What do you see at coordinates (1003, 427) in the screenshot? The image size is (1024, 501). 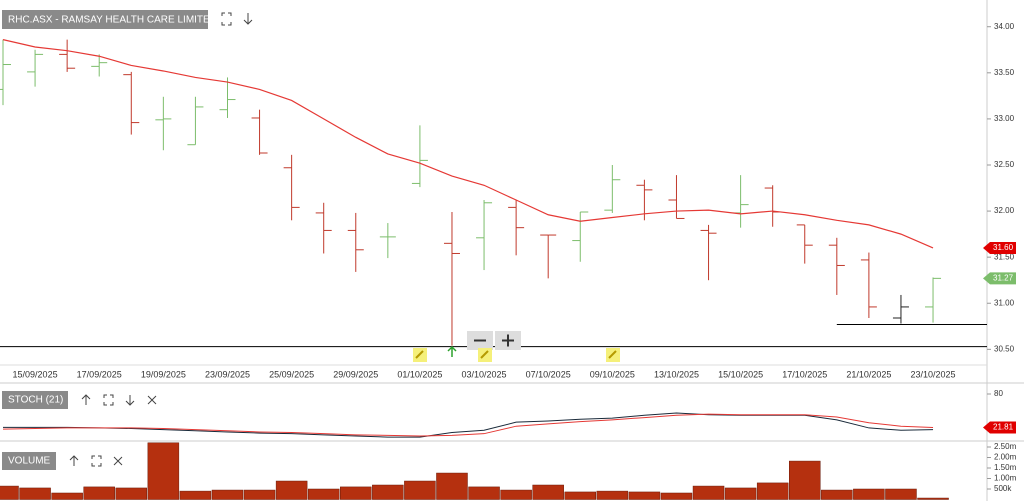 I see `price-flag-label: 21.81` at bounding box center [1003, 427].